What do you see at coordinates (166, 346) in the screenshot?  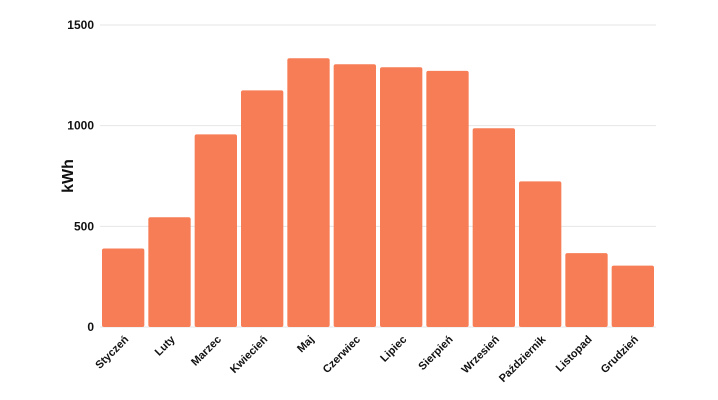 I see `x-tick-label: Luty` at bounding box center [166, 346].